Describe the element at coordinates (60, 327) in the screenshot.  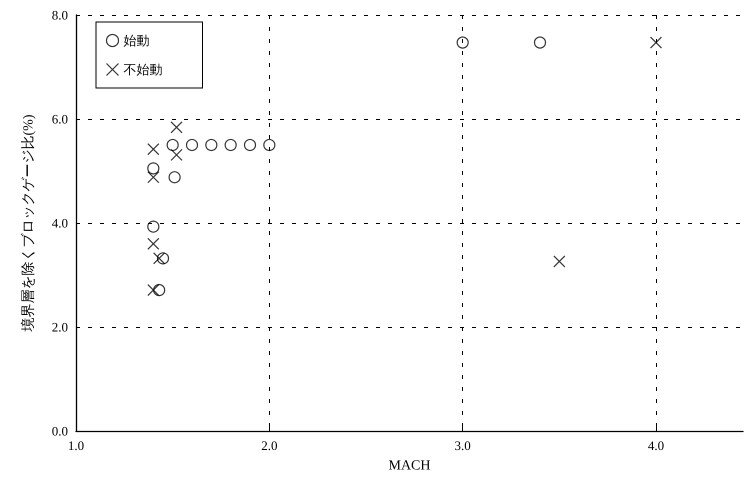
I see `y-tick-label: 2.0` at that location.